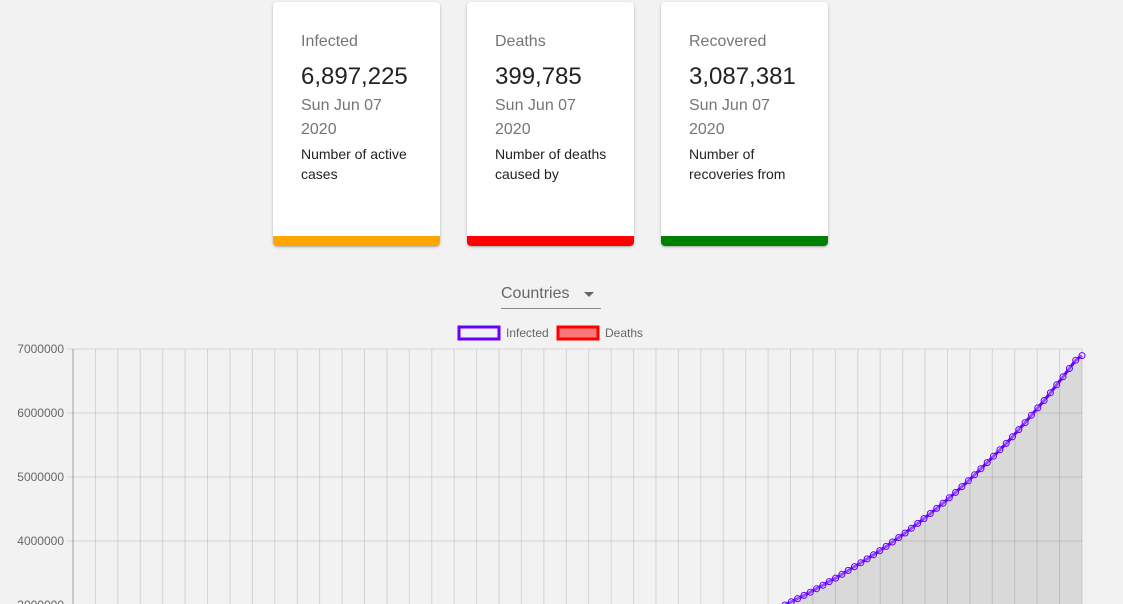  What do you see at coordinates (624, 333) in the screenshot?
I see `legend-label-deaths: Deaths` at bounding box center [624, 333].